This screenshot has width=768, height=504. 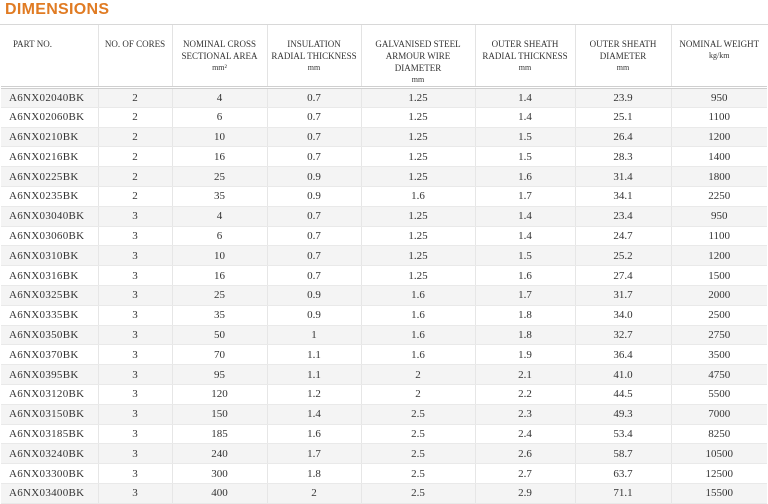 I want to click on armour-cell: 2, so click(x=418, y=394).